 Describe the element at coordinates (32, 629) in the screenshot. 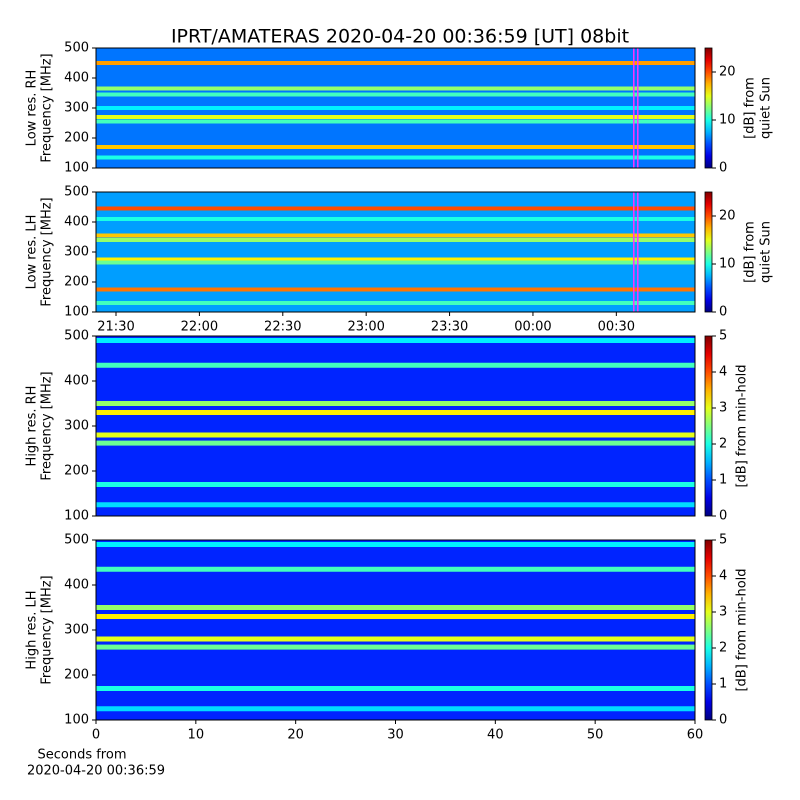

I see `y-axis-label: High res. LH` at that location.